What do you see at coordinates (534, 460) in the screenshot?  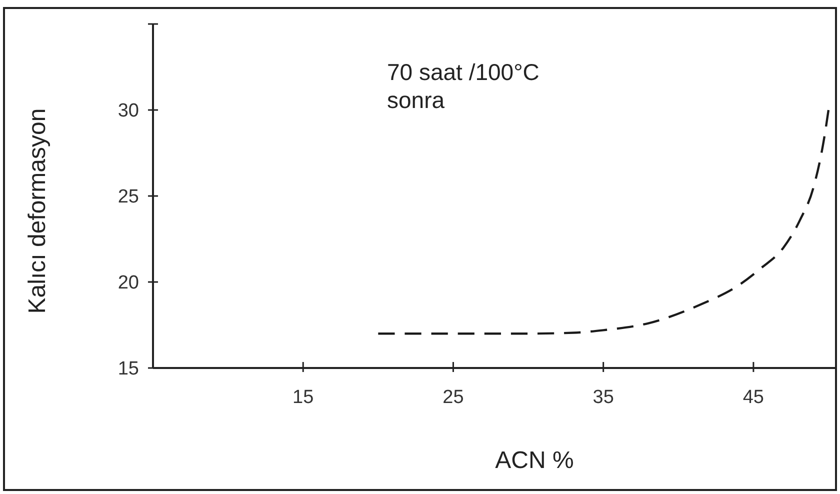 I see `x-axis-title: ACN %` at bounding box center [534, 460].